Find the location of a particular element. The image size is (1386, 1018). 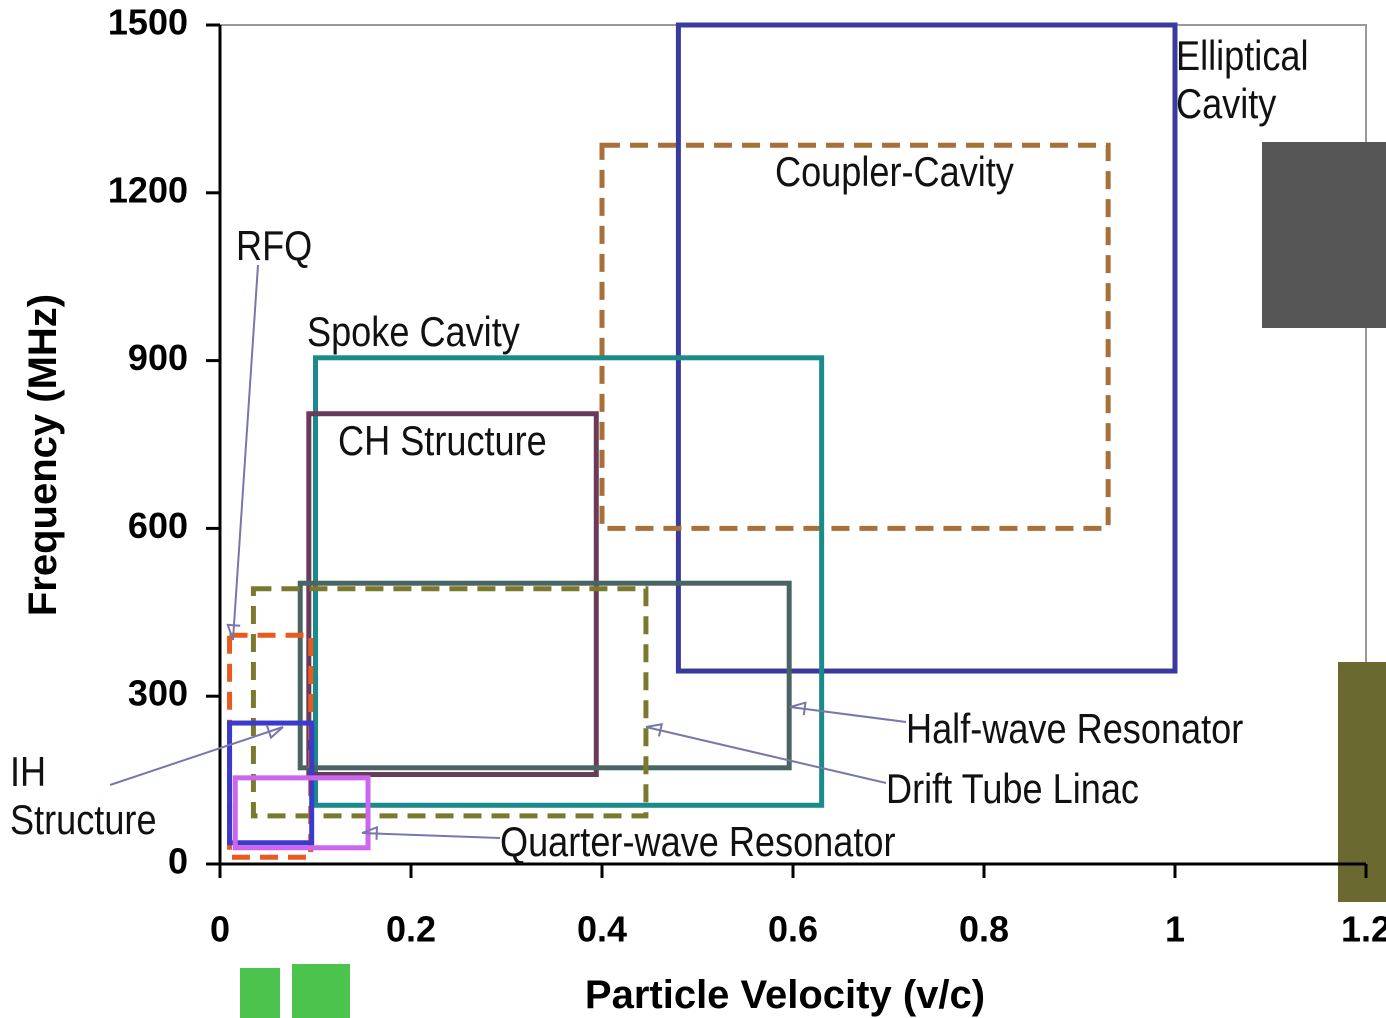

series-label: Elliptical Cavity is located at coordinates (1242, 79).